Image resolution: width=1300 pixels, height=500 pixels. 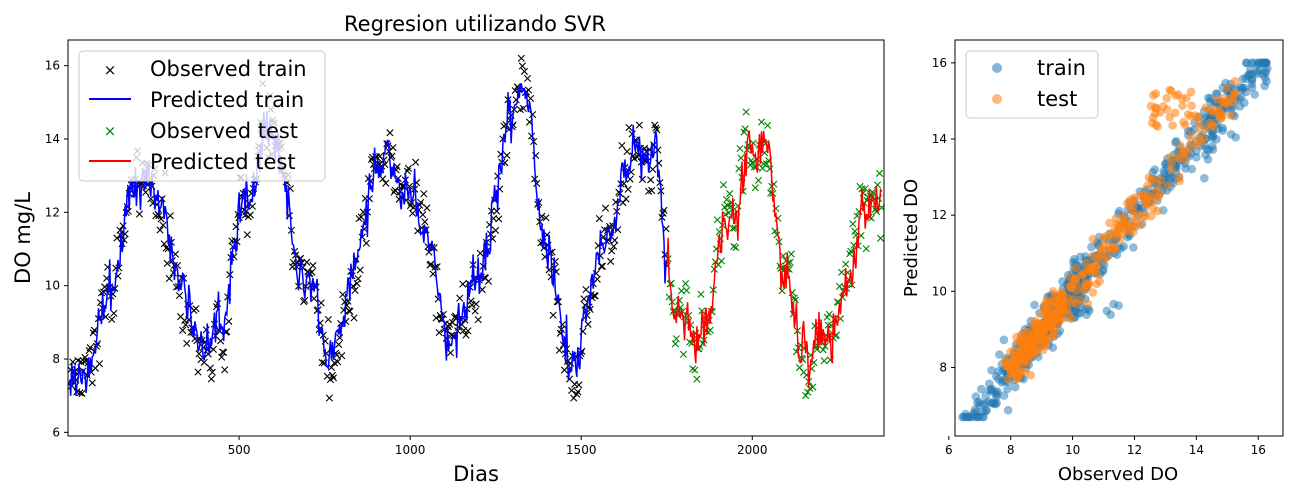 What do you see at coordinates (939, 215) in the screenshot?
I see `scatter-y-tick-label: 12` at bounding box center [939, 215].